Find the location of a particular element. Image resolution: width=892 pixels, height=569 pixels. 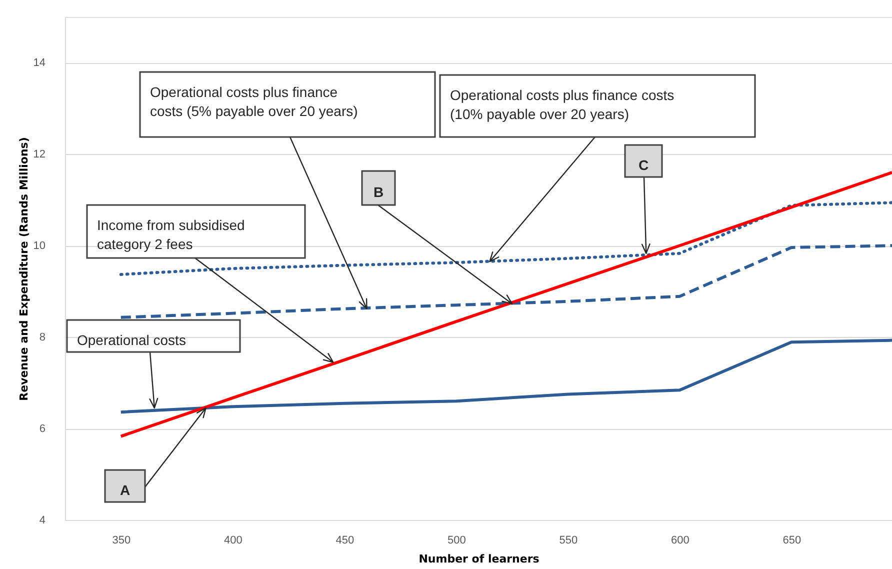

y-tick-label: 4 is located at coordinates (42, 520).